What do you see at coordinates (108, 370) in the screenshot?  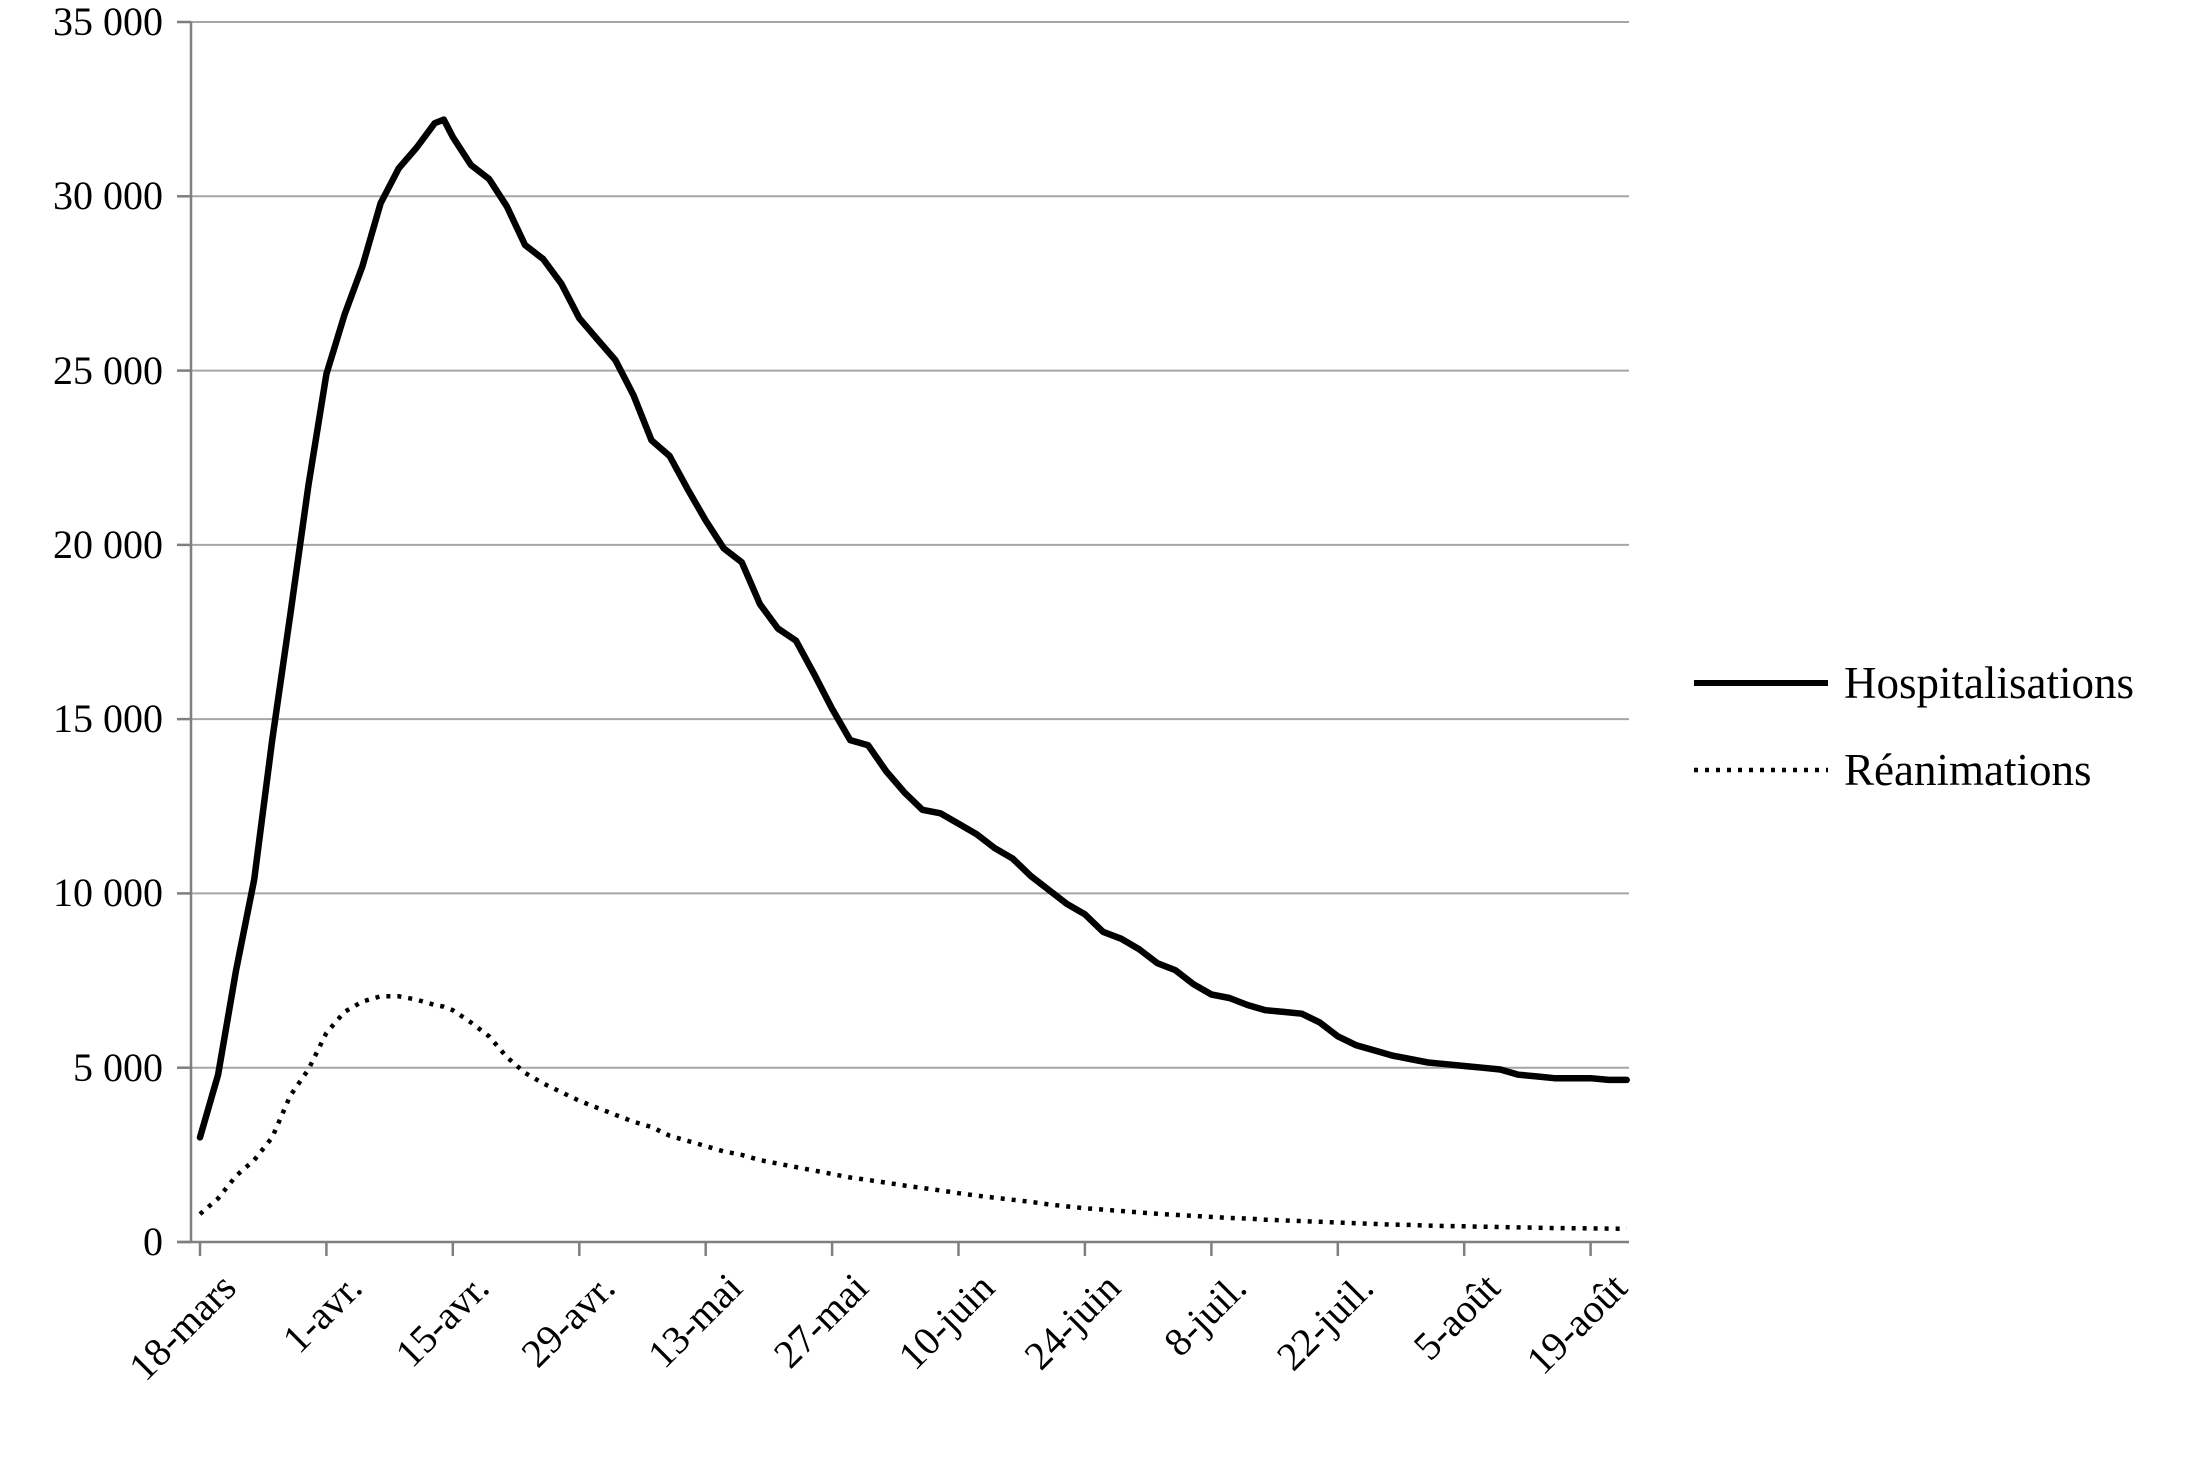 I see `y-tick-label: 25 000` at bounding box center [108, 370].